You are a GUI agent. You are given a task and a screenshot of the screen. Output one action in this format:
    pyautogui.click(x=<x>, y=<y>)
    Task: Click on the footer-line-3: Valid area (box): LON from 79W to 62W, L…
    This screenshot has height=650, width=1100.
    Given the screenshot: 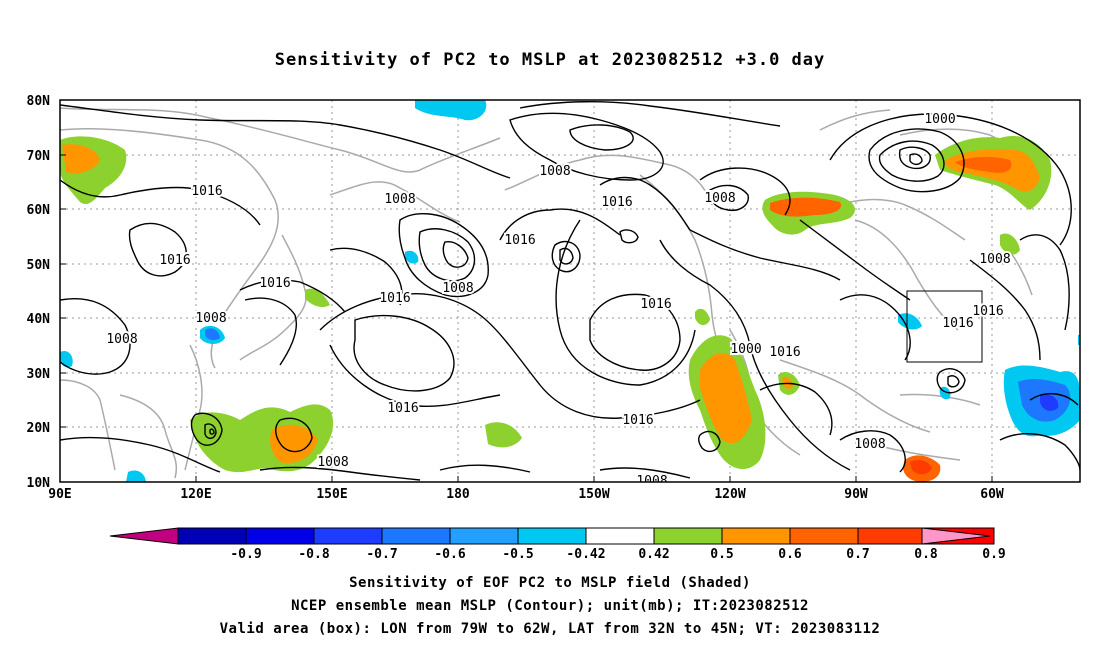 What is the action you would take?
    pyautogui.click(x=550, y=629)
    